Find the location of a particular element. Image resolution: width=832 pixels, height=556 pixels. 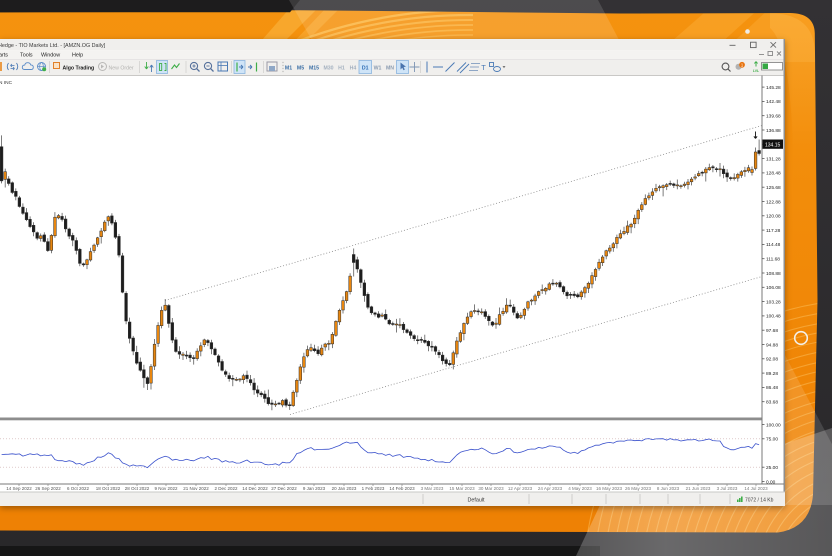

svg-text: 97.68 is located at coordinates (772, 331).